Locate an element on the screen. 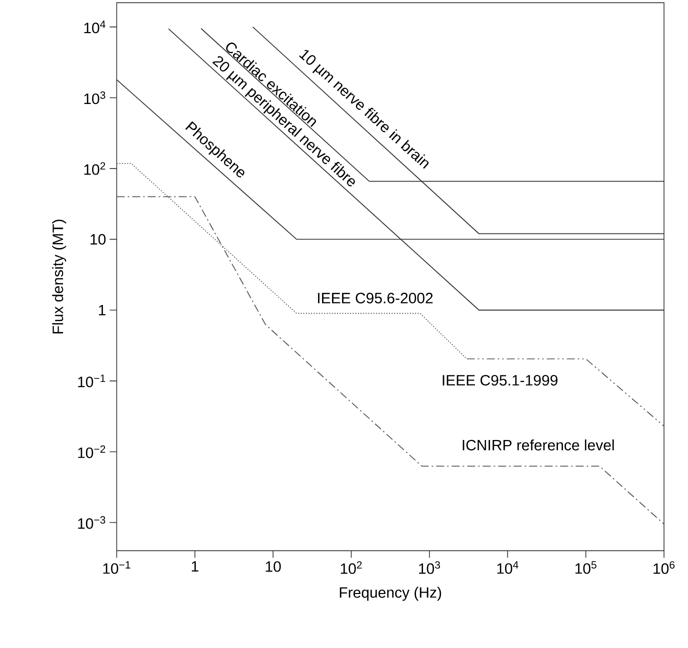 Image resolution: width=688 pixels, height=648 pixels. x-tick-label: 10$^{2}$ is located at coordinates (351, 567).